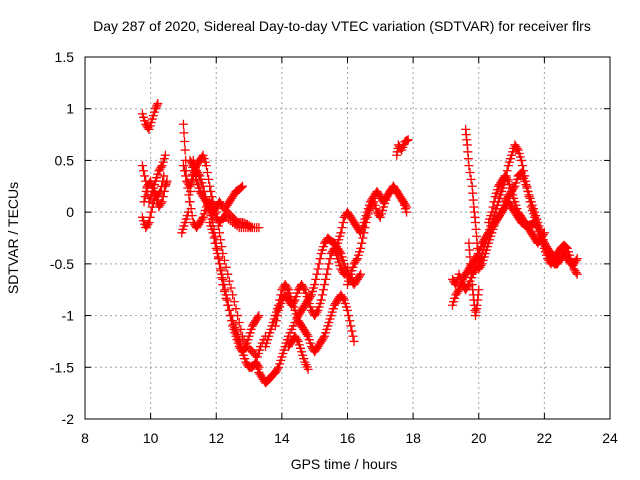 The width and height of the screenshot is (640, 480). I want to click on y-tick-label: -2, so click(68, 419).